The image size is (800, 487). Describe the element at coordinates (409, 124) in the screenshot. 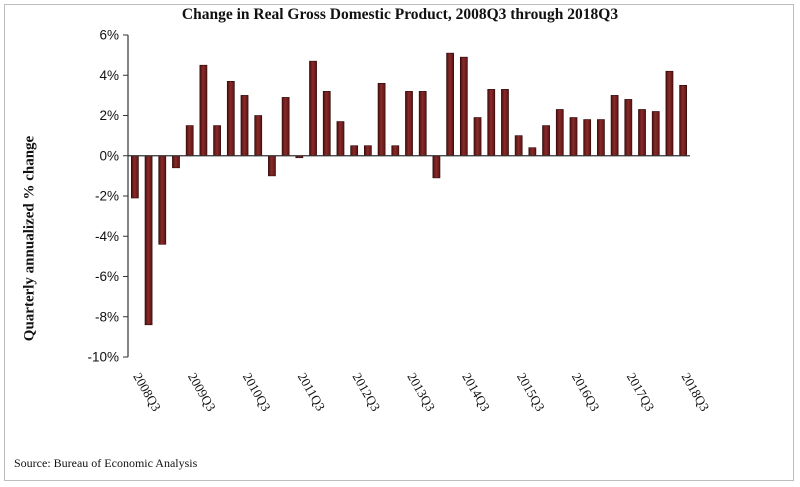

I see `bar-2013Q3` at that location.